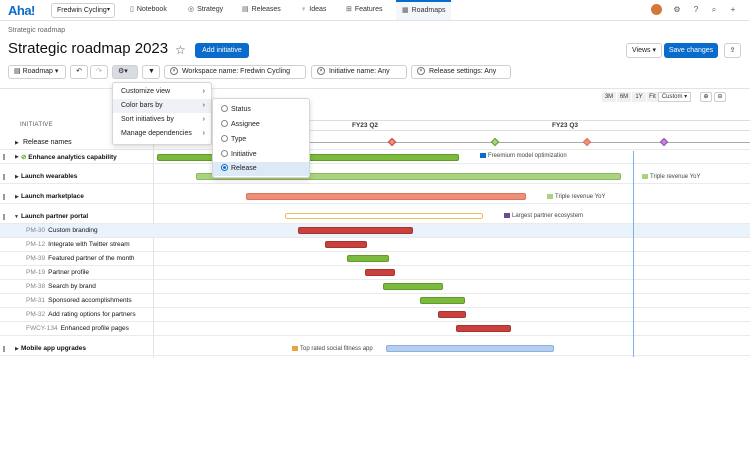 The width and height of the screenshot is (750, 450). I want to click on star-icon: ☆, so click(180, 50).